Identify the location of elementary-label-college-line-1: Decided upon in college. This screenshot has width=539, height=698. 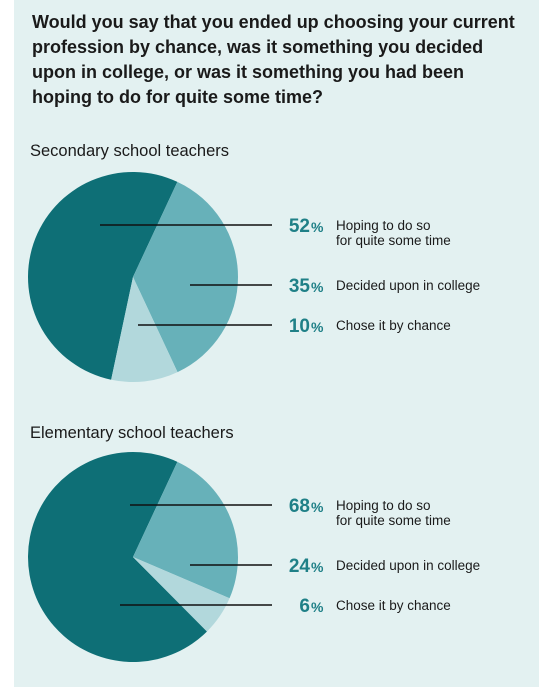
(408, 565).